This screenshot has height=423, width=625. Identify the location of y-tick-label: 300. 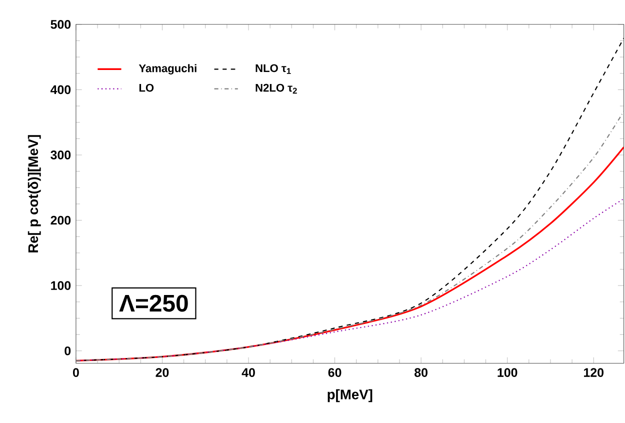
(60, 155).